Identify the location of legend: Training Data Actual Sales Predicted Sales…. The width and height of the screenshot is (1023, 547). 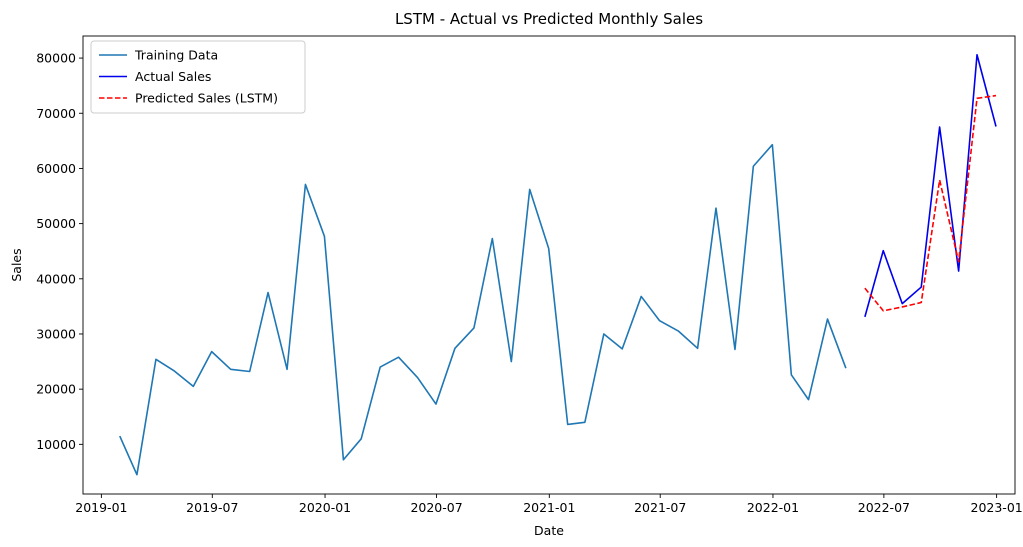
(198, 77).